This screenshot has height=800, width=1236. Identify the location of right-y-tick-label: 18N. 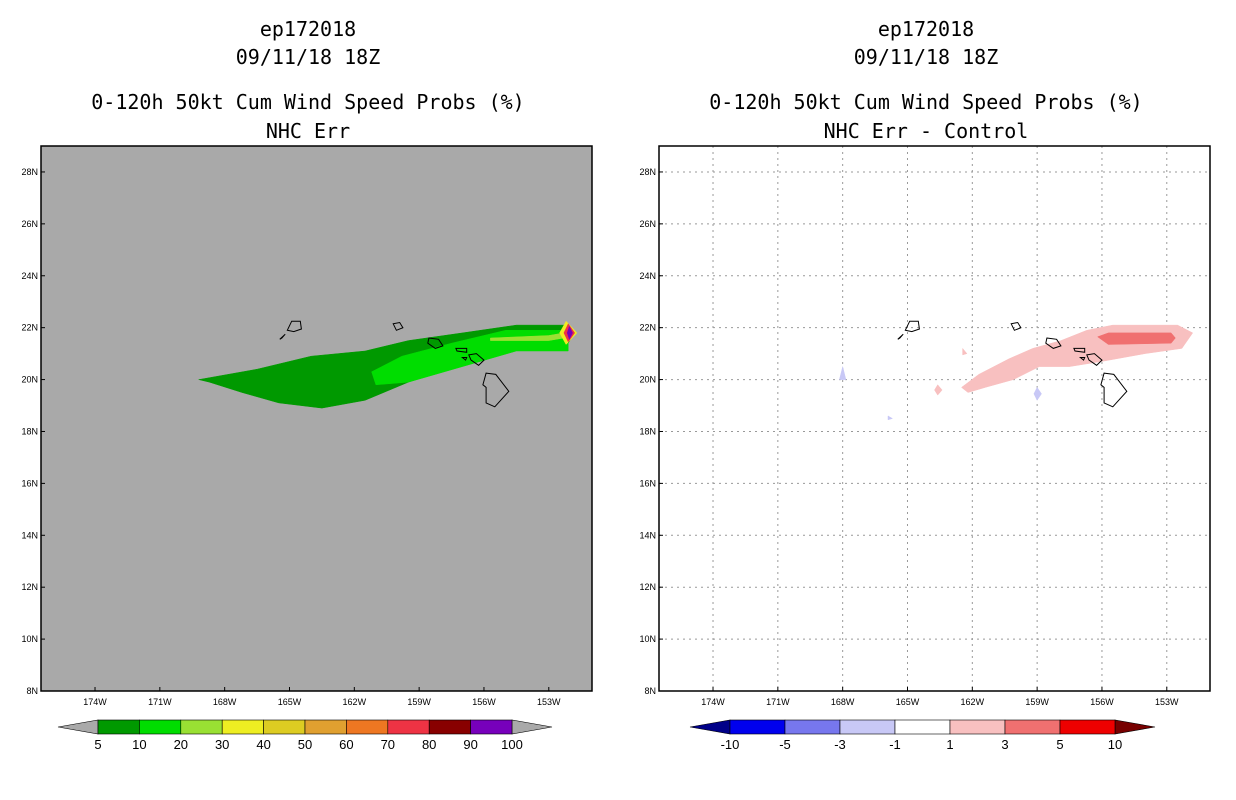
(647, 431).